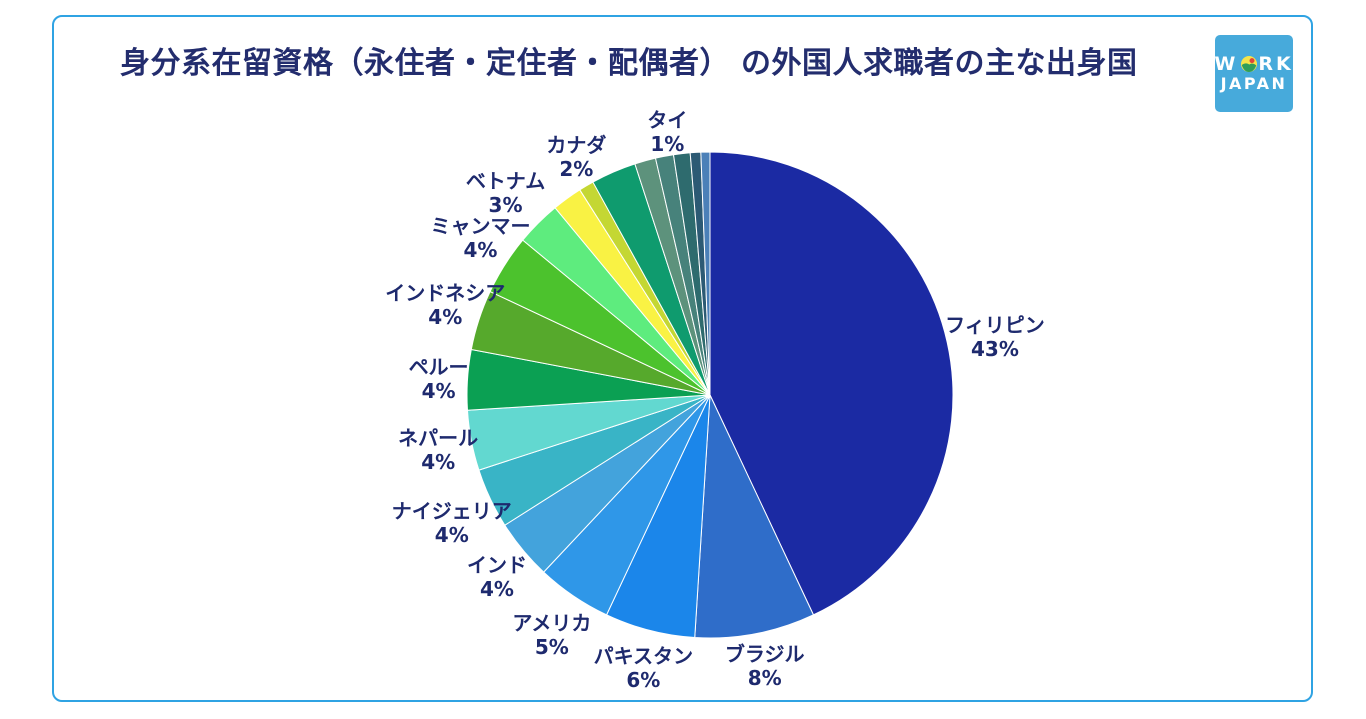 Image resolution: width=1366 pixels, height=719 pixels. I want to click on logo-line1: W RK, so click(1253, 64).